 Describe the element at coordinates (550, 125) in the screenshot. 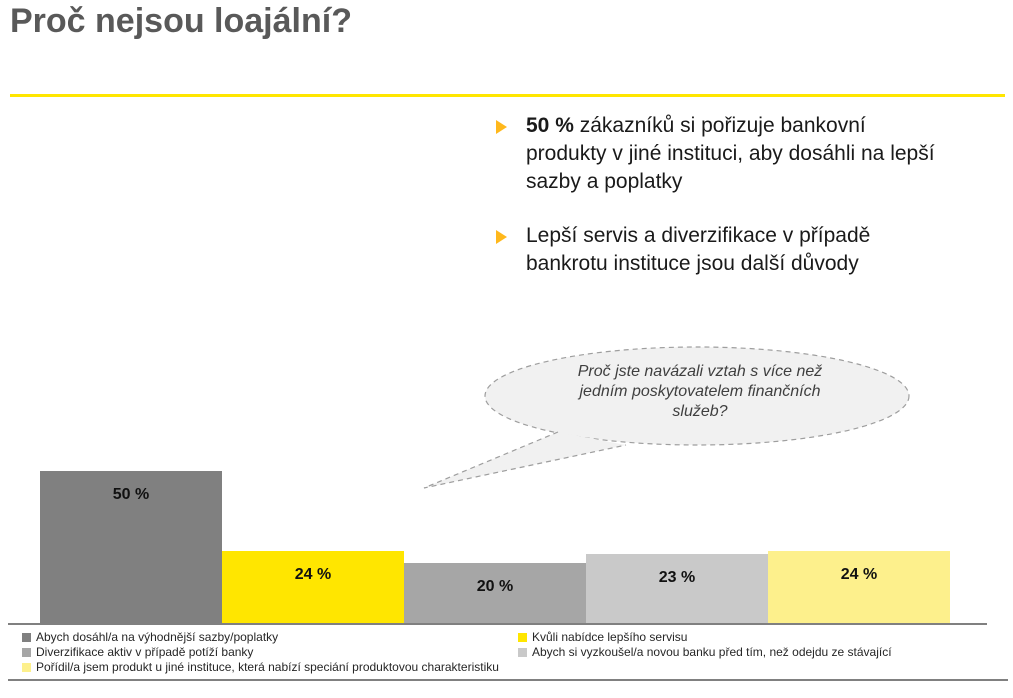

I see `bullet-bold-text: 50 %` at that location.